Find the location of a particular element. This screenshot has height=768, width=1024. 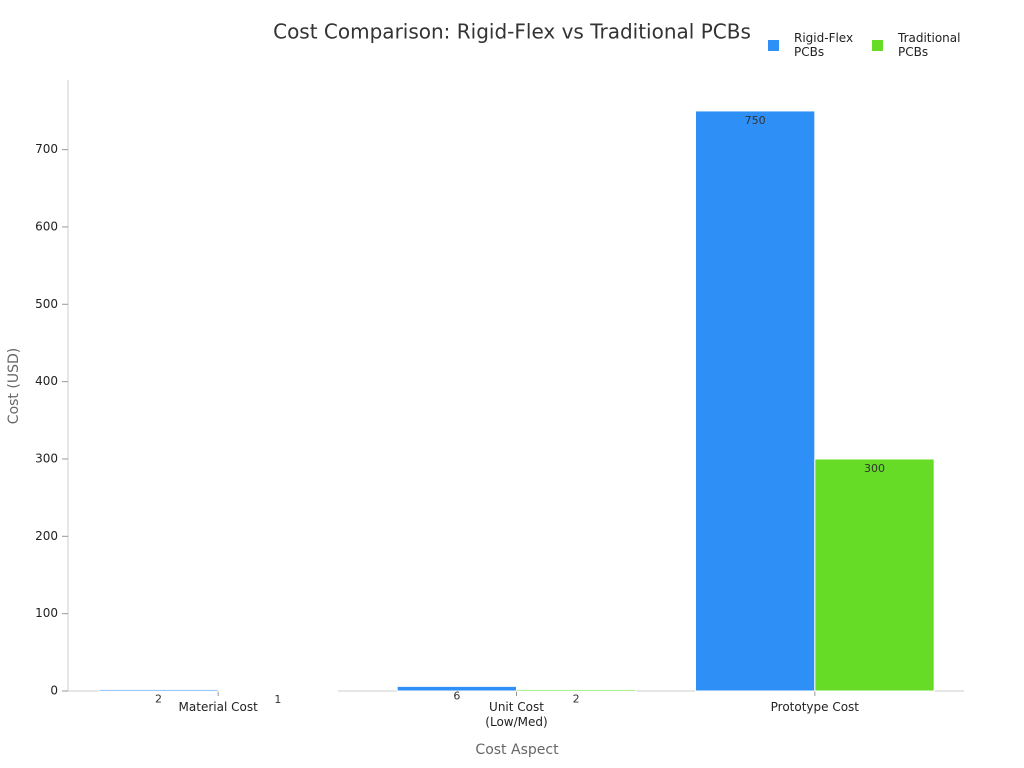

value-label: 750 is located at coordinates (755, 120).